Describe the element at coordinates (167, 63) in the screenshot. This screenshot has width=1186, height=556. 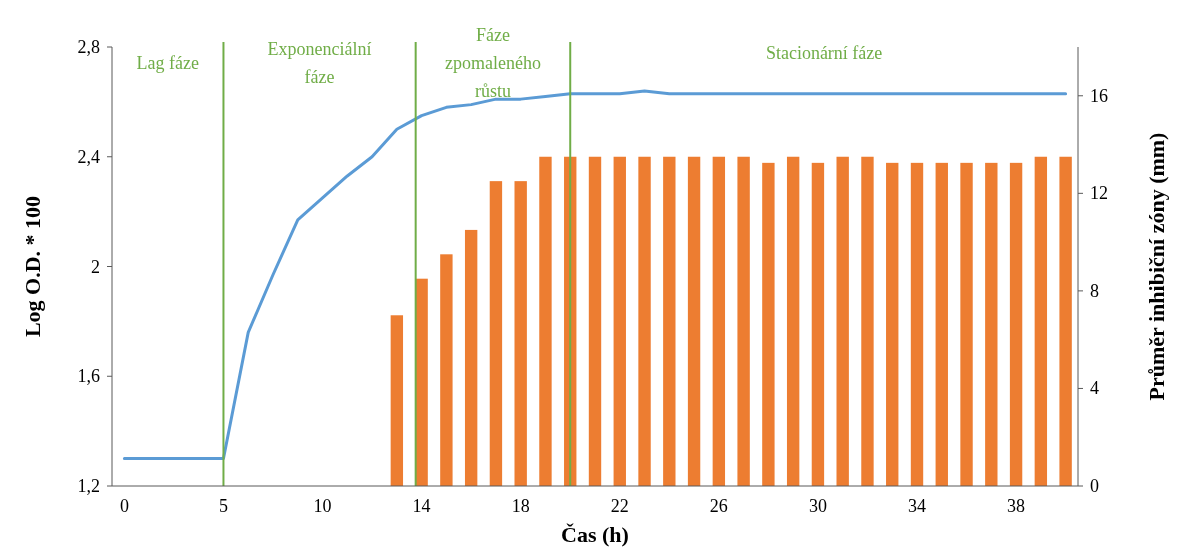
I see `annotation: Lag fáze` at that location.